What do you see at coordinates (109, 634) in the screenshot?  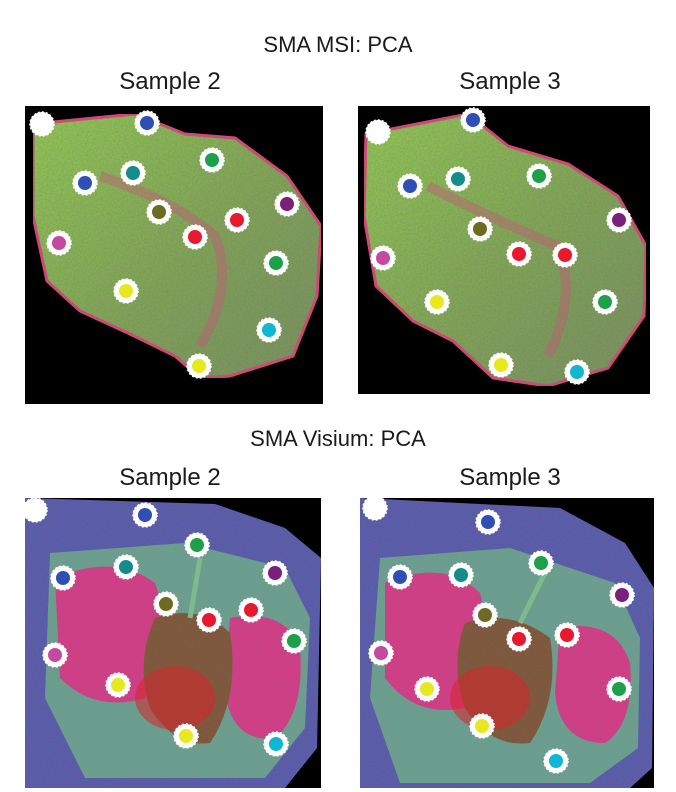 I see `visium-lobe-left` at bounding box center [109, 634].